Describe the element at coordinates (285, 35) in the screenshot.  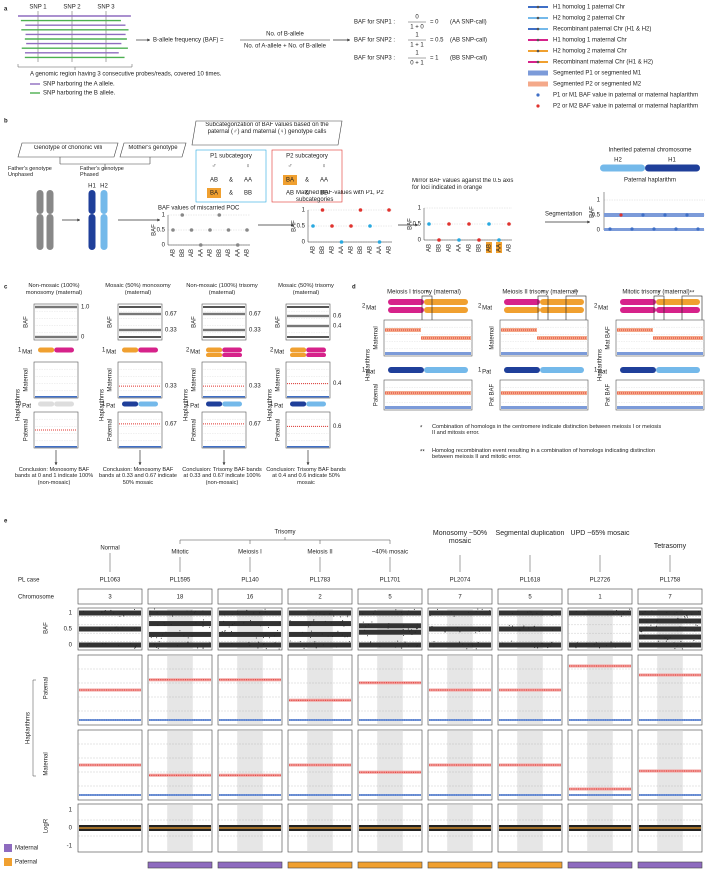
I see `label: No. of B-allele` at that location.